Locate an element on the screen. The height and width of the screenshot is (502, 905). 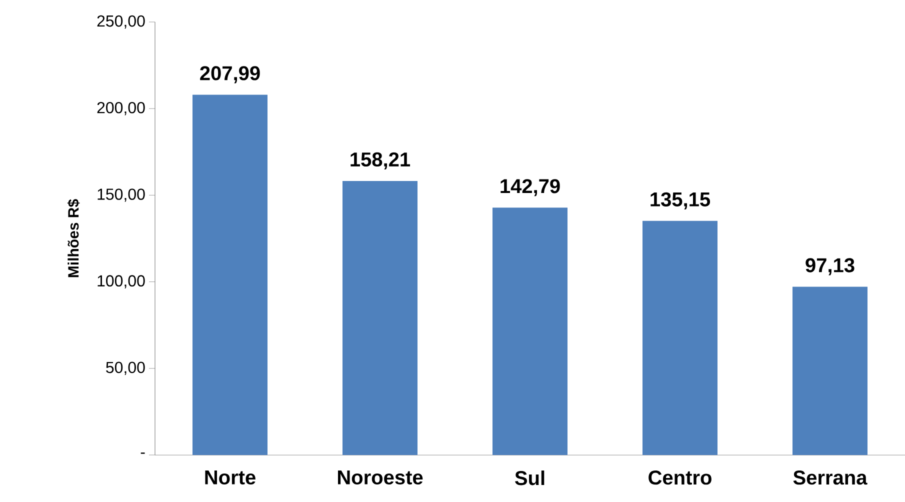
y-tick-label: 250,00 is located at coordinates (121, 22).